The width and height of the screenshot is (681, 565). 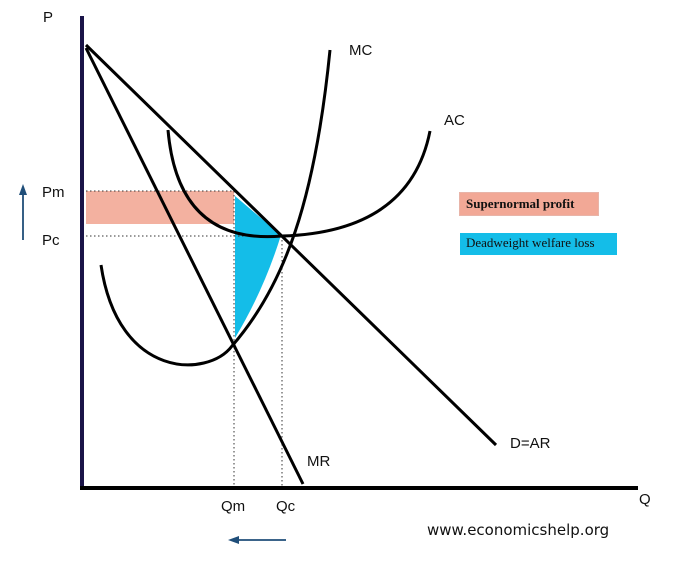 I want to click on deadweight-loss-area, so click(x=258, y=267).